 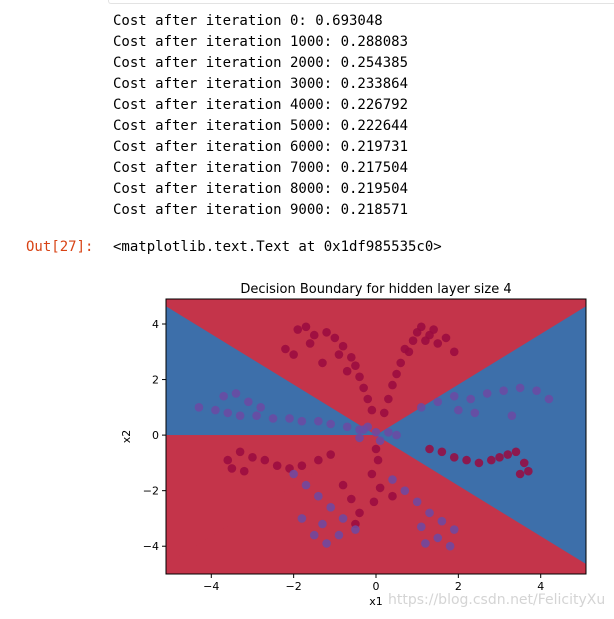 I want to click on cell-top-border, so click(x=361, y=2).